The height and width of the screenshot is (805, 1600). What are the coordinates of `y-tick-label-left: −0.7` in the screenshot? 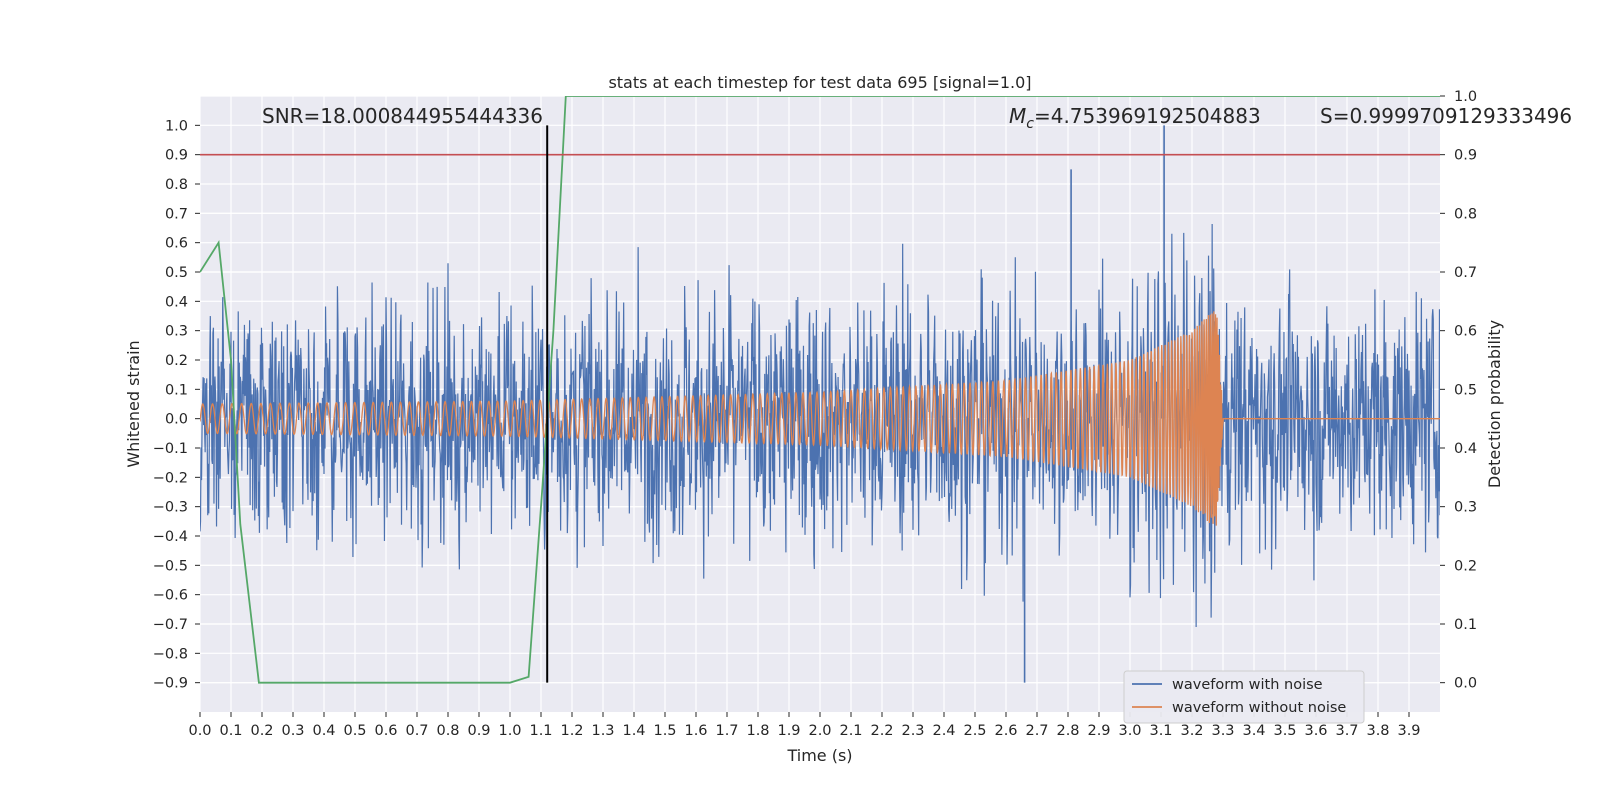 It's located at (170, 625).